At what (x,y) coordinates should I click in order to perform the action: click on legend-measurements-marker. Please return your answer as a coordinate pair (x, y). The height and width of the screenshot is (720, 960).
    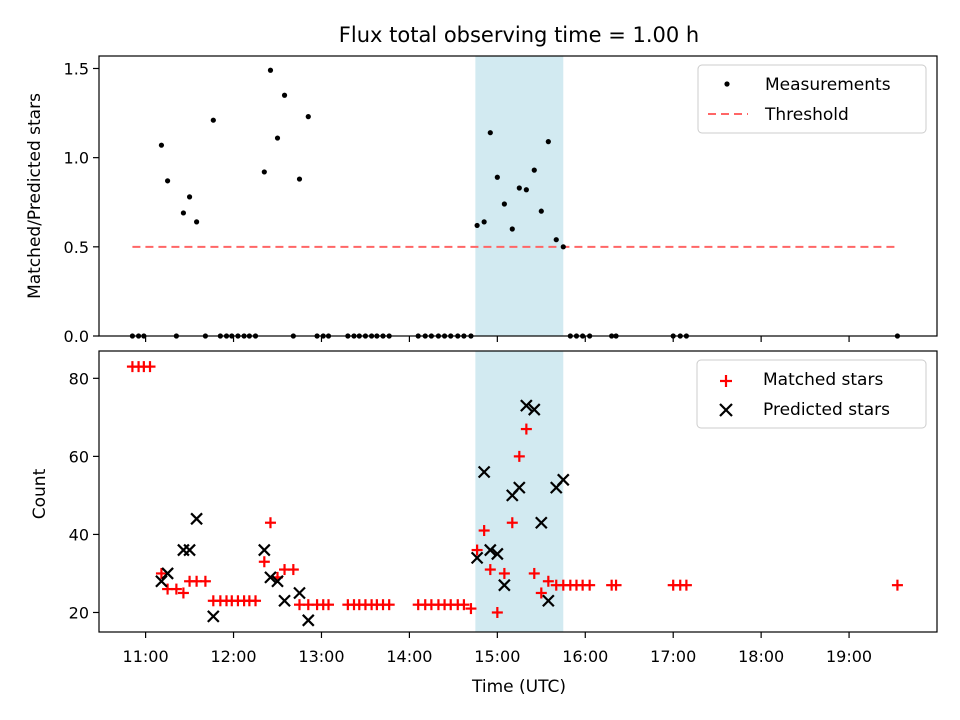
    Looking at the image, I should click on (727, 84).